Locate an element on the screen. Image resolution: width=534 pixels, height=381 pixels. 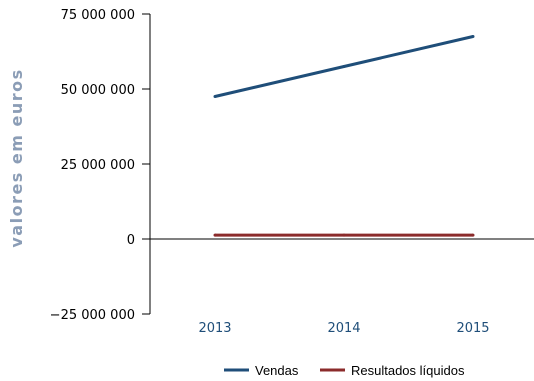
y-tick-label: 0 is located at coordinates (131, 240).